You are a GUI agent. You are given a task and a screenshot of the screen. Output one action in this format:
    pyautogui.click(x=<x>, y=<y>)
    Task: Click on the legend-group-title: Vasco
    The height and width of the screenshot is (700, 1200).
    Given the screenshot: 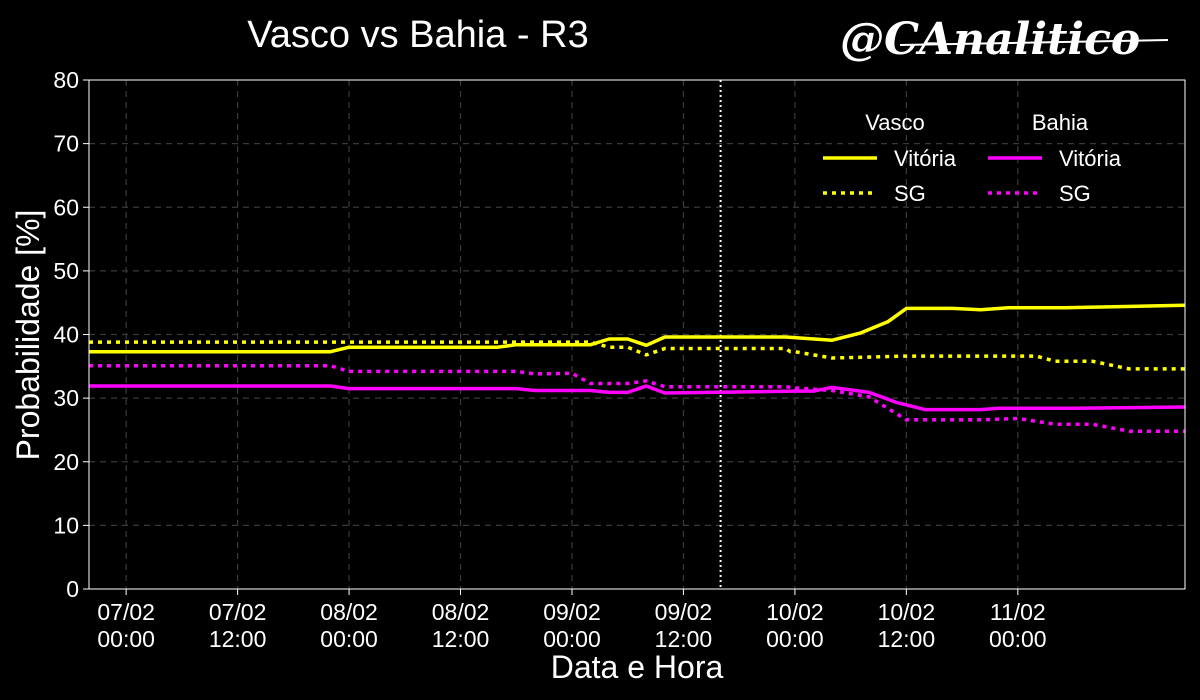 What is the action you would take?
    pyautogui.click(x=895, y=122)
    